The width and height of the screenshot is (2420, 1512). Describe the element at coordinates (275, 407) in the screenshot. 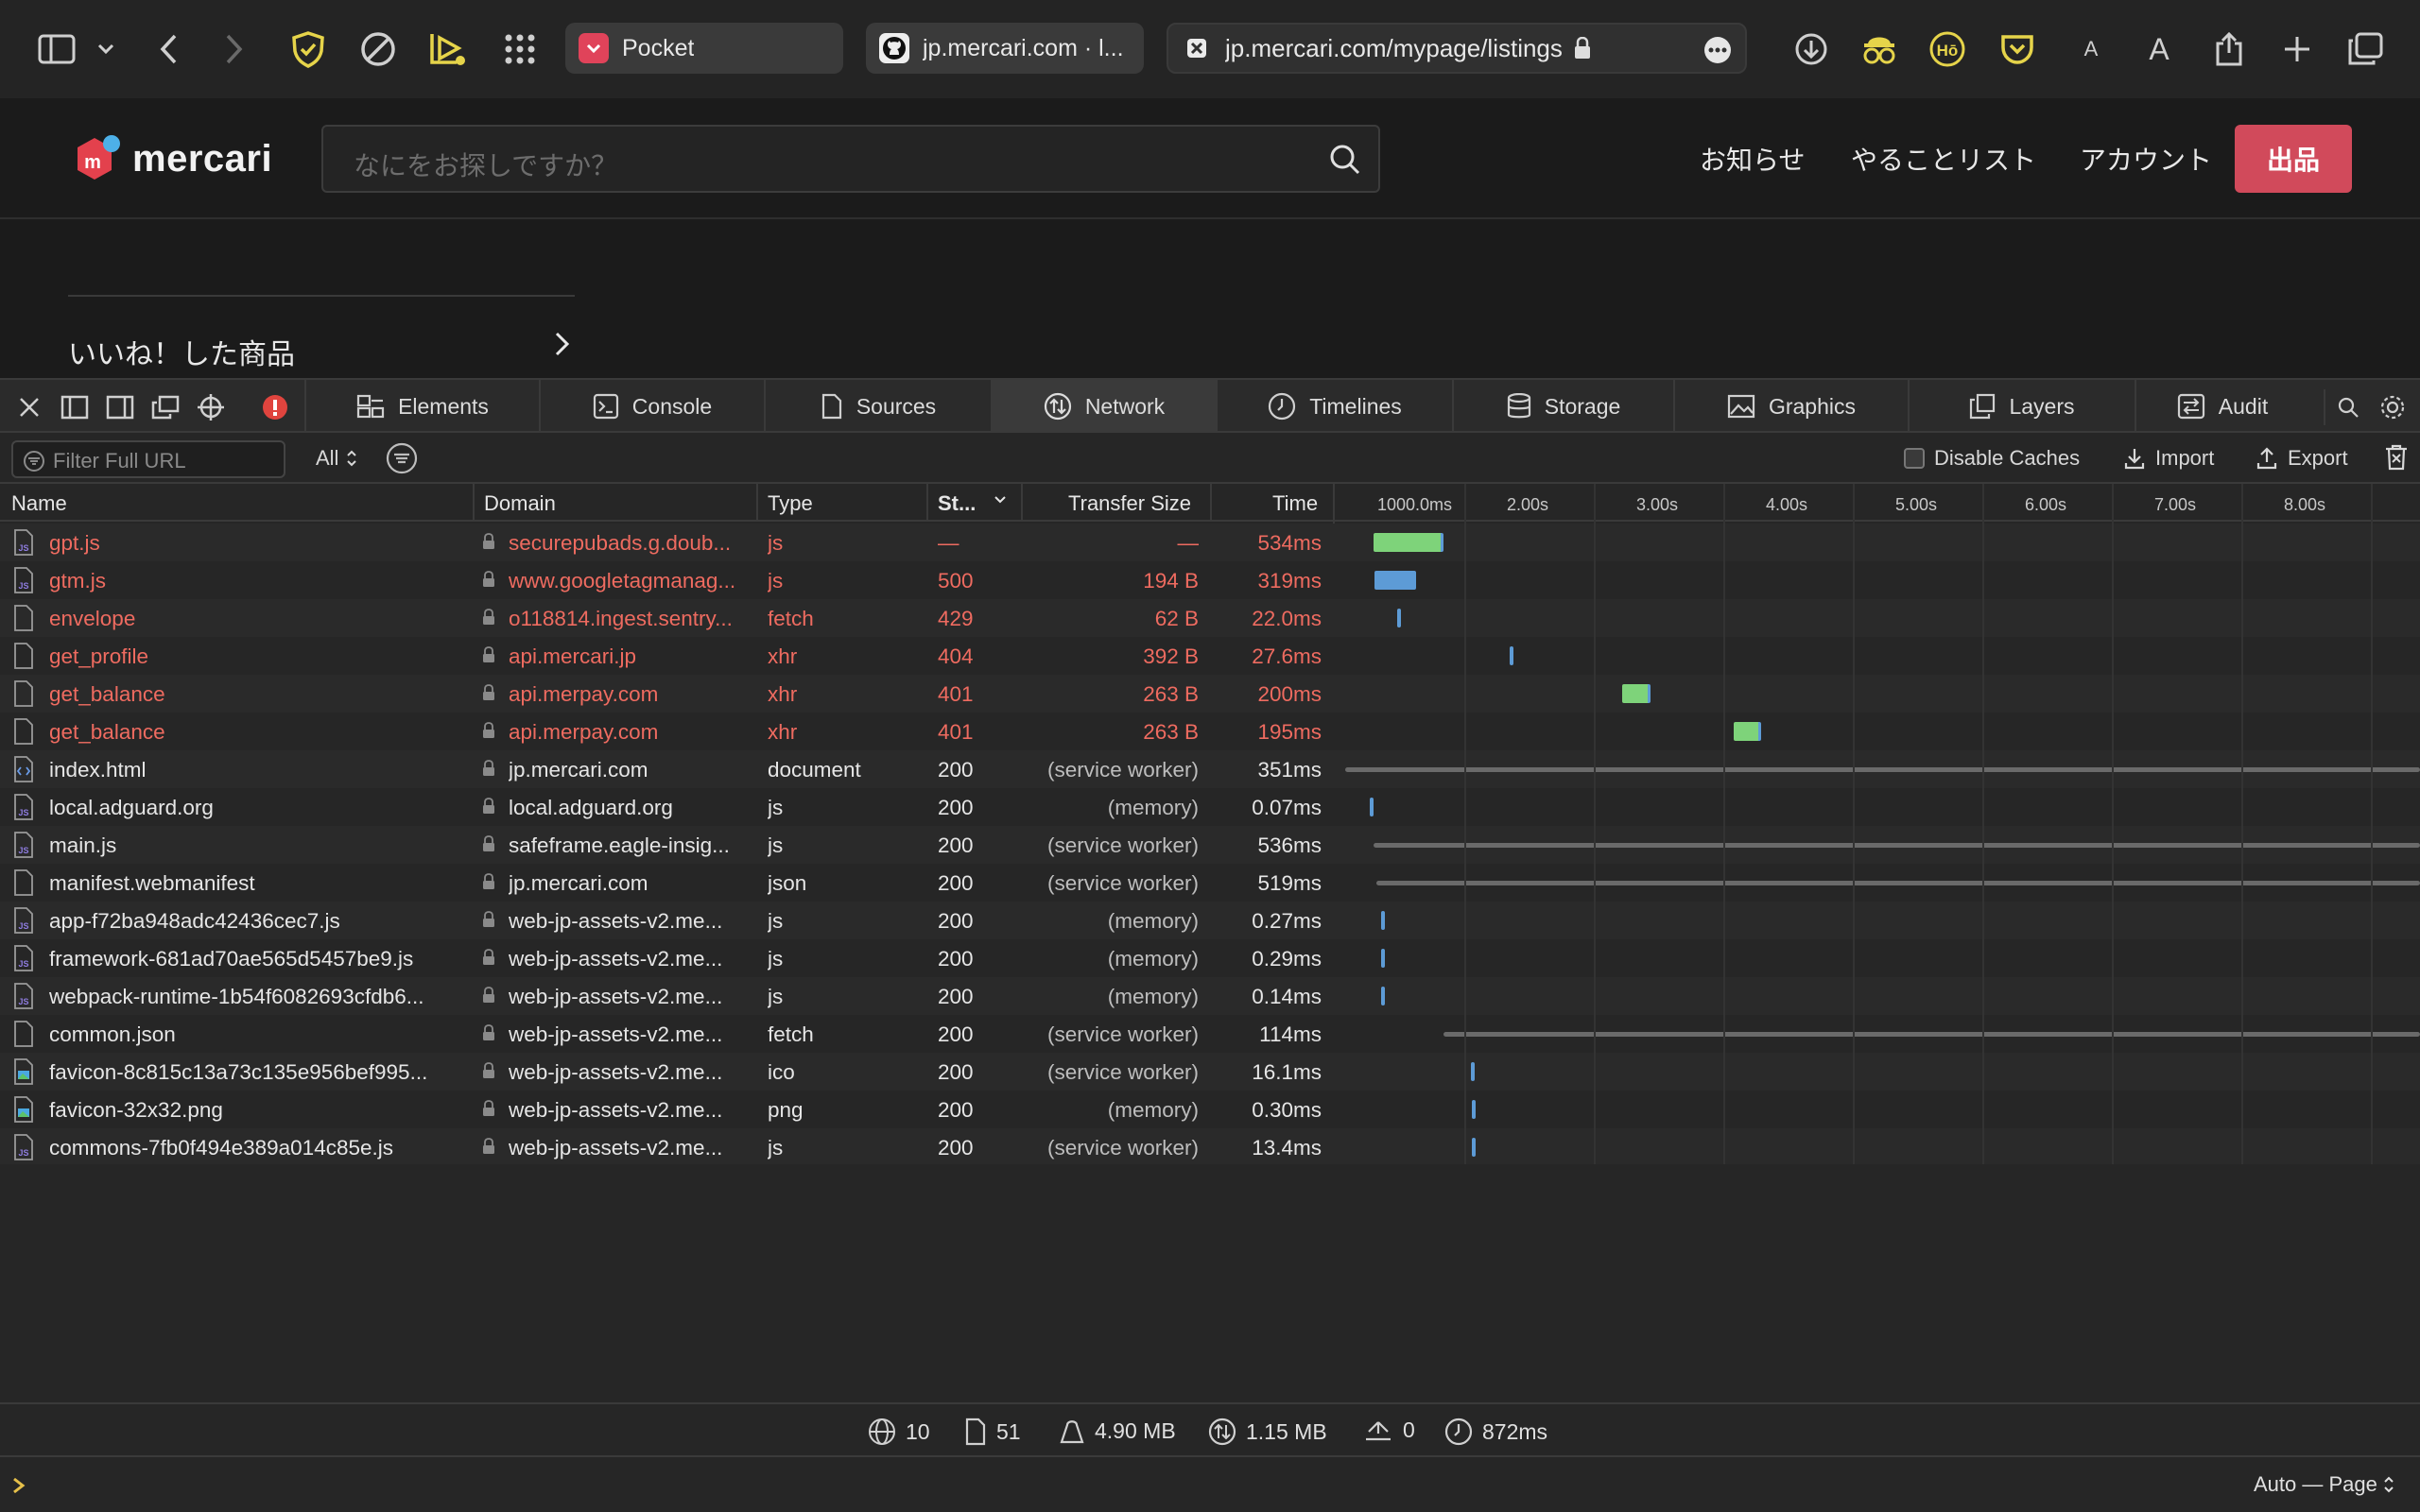

I see `error-indicator-icon` at that location.